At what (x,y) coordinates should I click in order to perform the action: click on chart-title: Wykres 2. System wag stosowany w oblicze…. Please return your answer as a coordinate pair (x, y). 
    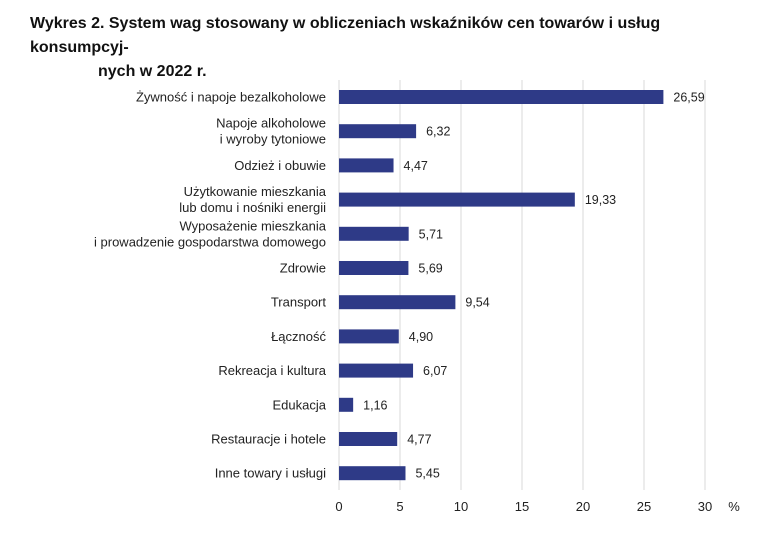
    Looking at the image, I should click on (390, 48).